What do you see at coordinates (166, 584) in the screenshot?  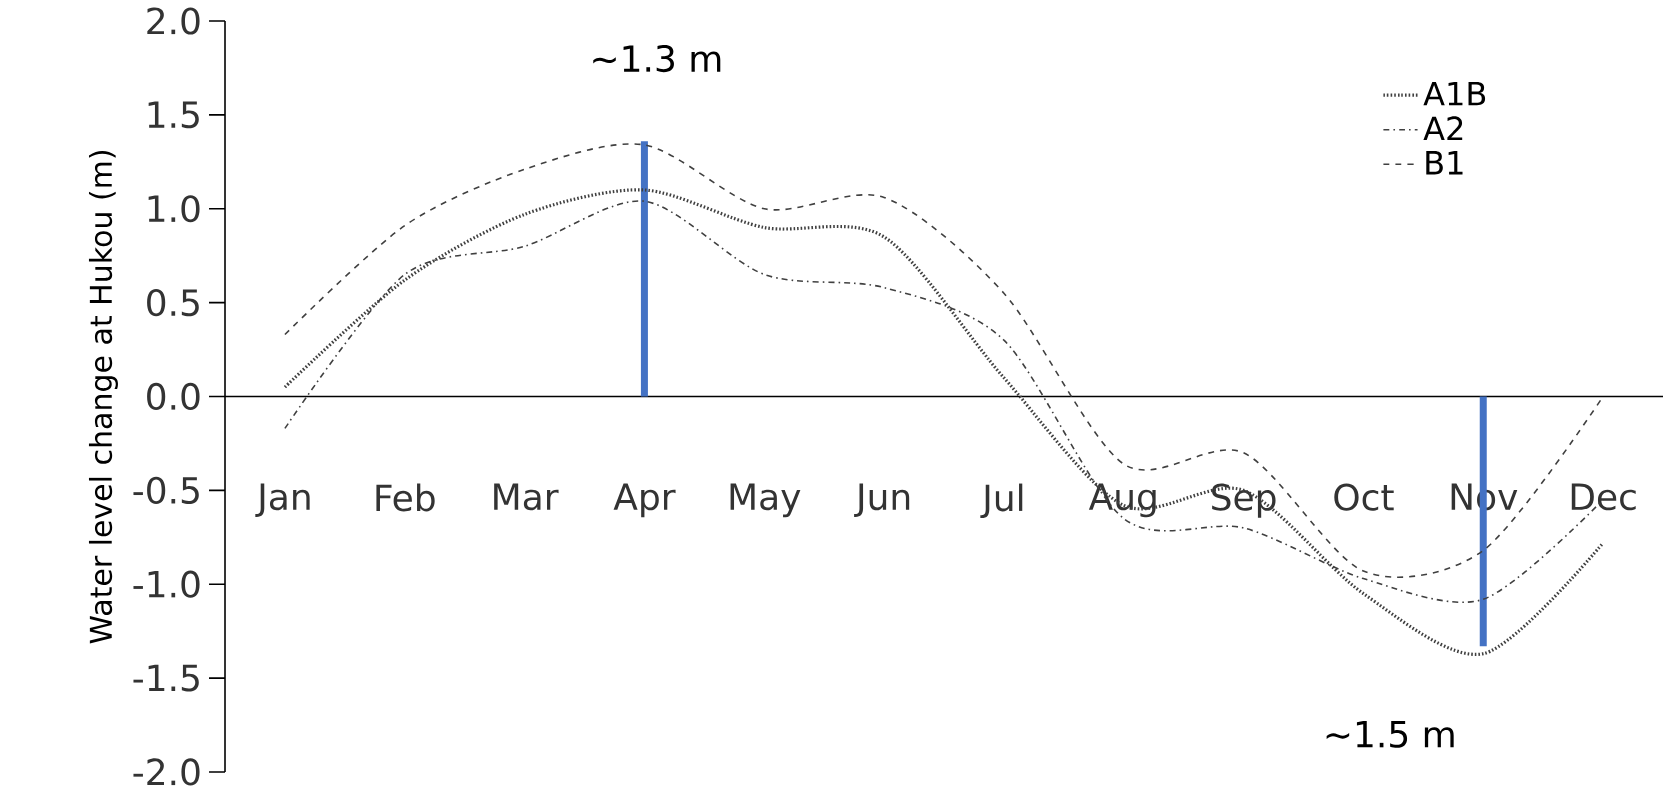 I see `y-tick-label: -1.0` at bounding box center [166, 584].